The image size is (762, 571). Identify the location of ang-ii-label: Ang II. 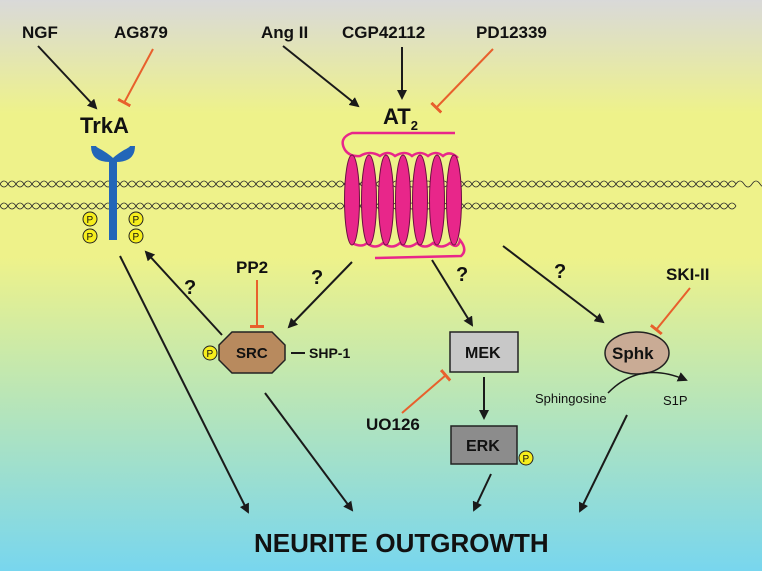
(284, 32).